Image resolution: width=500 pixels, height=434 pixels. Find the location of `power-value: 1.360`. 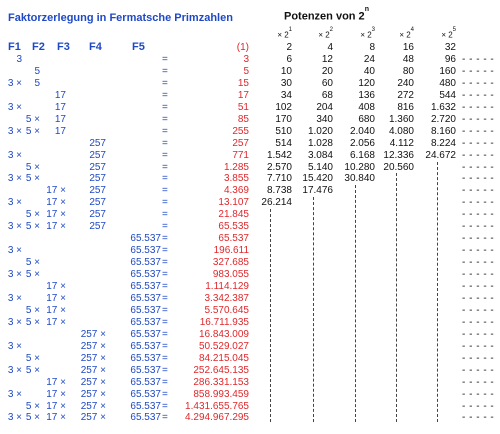

power-value: 1.360 is located at coordinates (401, 119).